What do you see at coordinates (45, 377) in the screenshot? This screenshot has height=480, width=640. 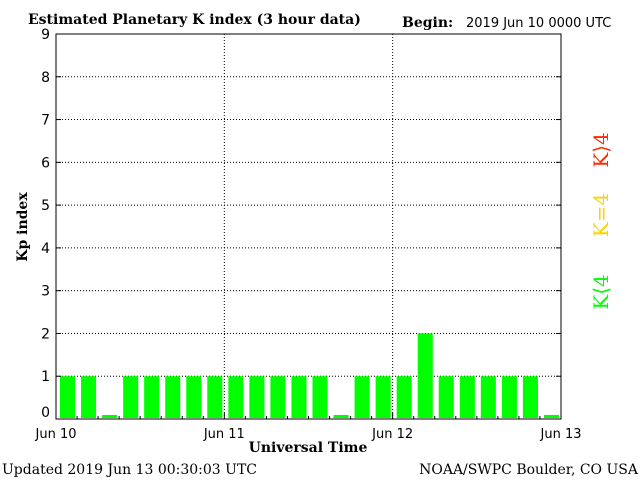 I see `y-tick-label: 1` at bounding box center [45, 377].